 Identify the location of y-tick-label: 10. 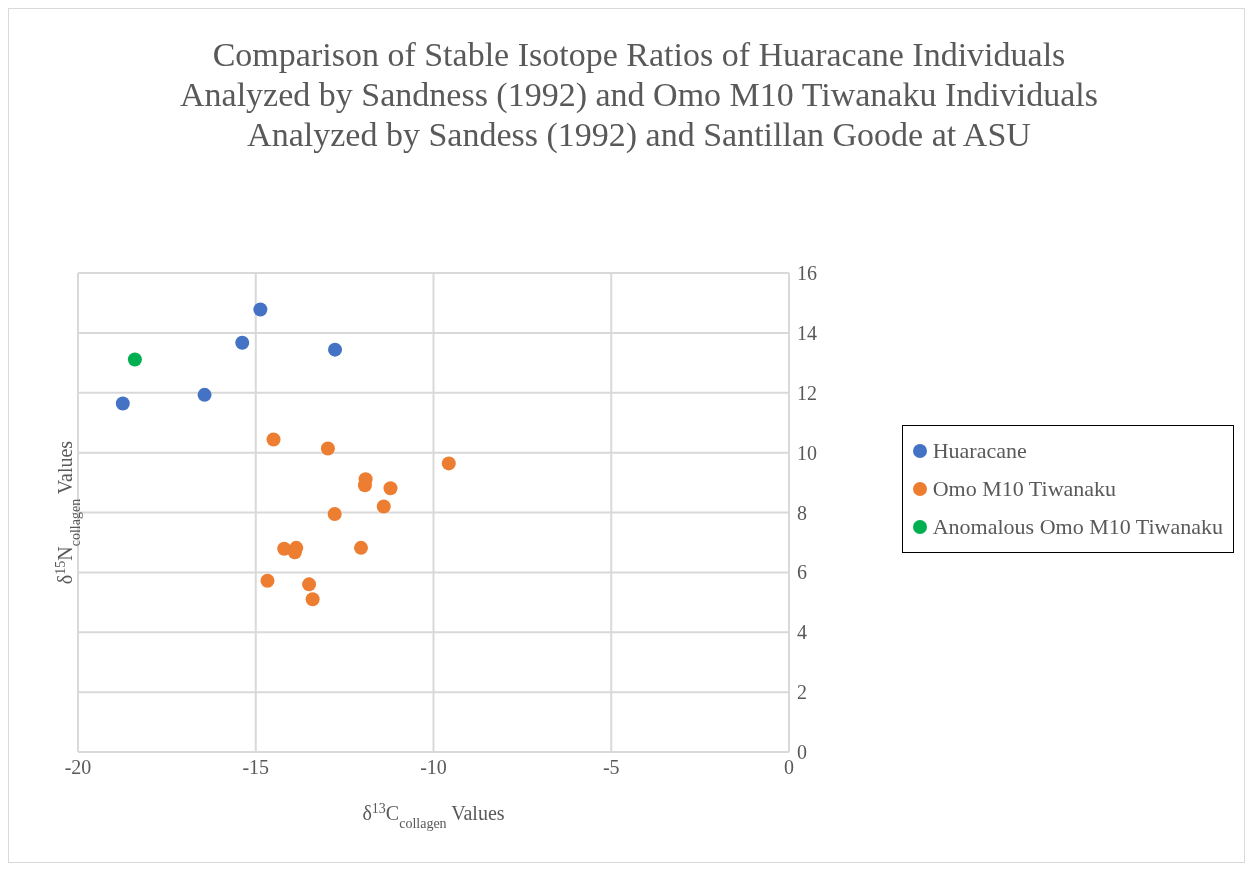
(807, 452).